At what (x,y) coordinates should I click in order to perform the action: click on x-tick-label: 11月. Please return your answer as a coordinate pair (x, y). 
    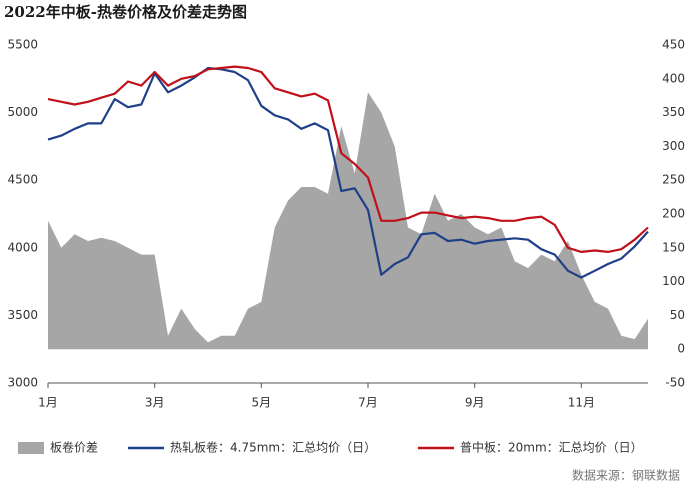
    Looking at the image, I should click on (581, 403).